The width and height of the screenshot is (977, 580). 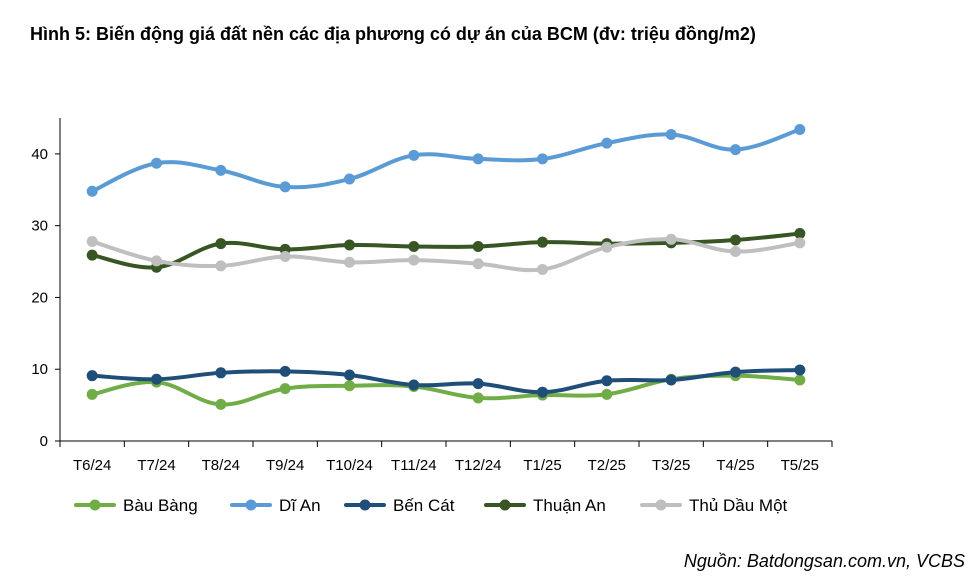 What do you see at coordinates (424, 505) in the screenshot?
I see `legend-label: Bến Cát` at bounding box center [424, 505].